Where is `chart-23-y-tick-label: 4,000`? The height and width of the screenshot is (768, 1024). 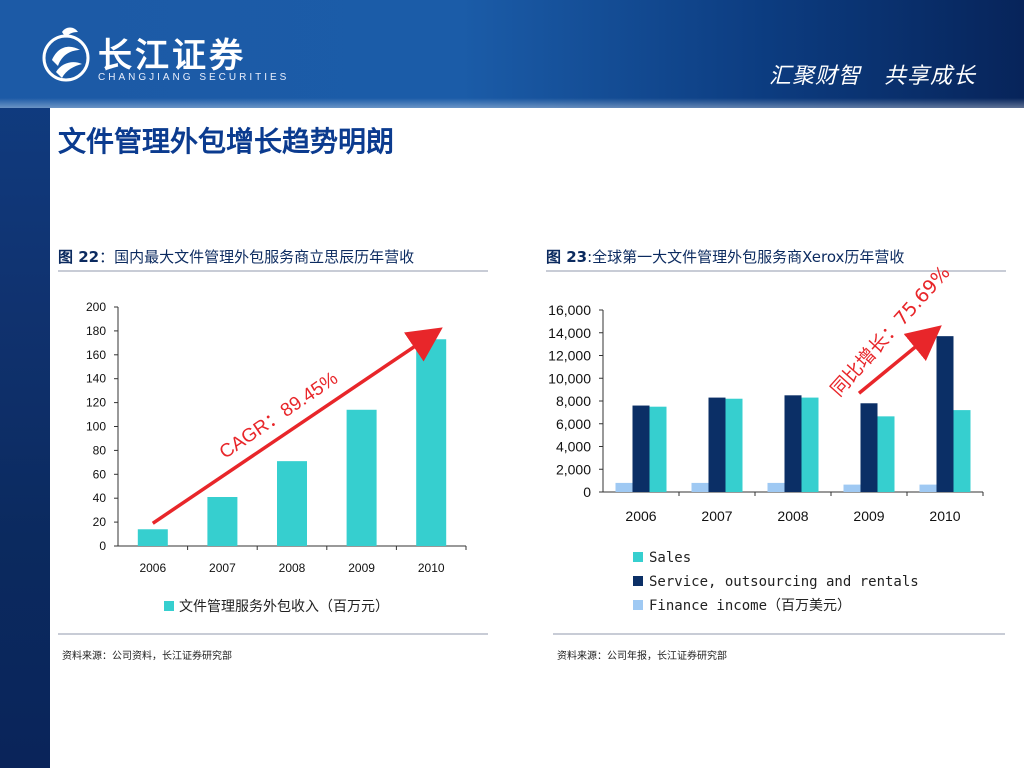 chart-23-y-tick-label: 4,000 is located at coordinates (573, 447).